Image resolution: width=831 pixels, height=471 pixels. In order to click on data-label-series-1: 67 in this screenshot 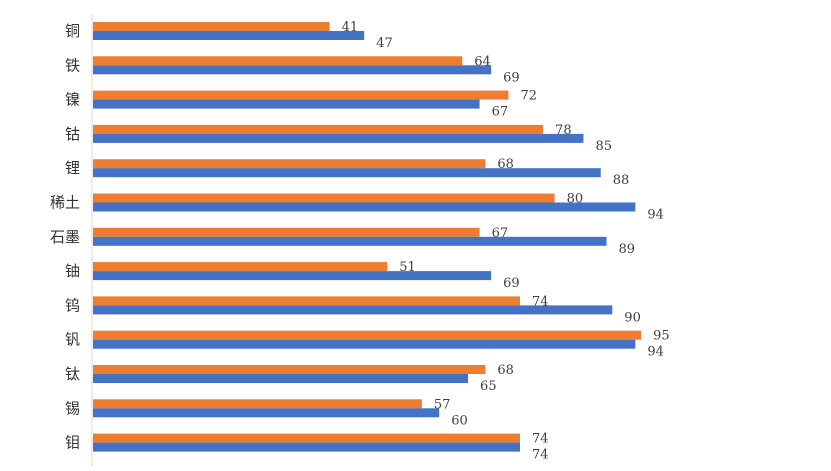, I will do `click(500, 233)`.